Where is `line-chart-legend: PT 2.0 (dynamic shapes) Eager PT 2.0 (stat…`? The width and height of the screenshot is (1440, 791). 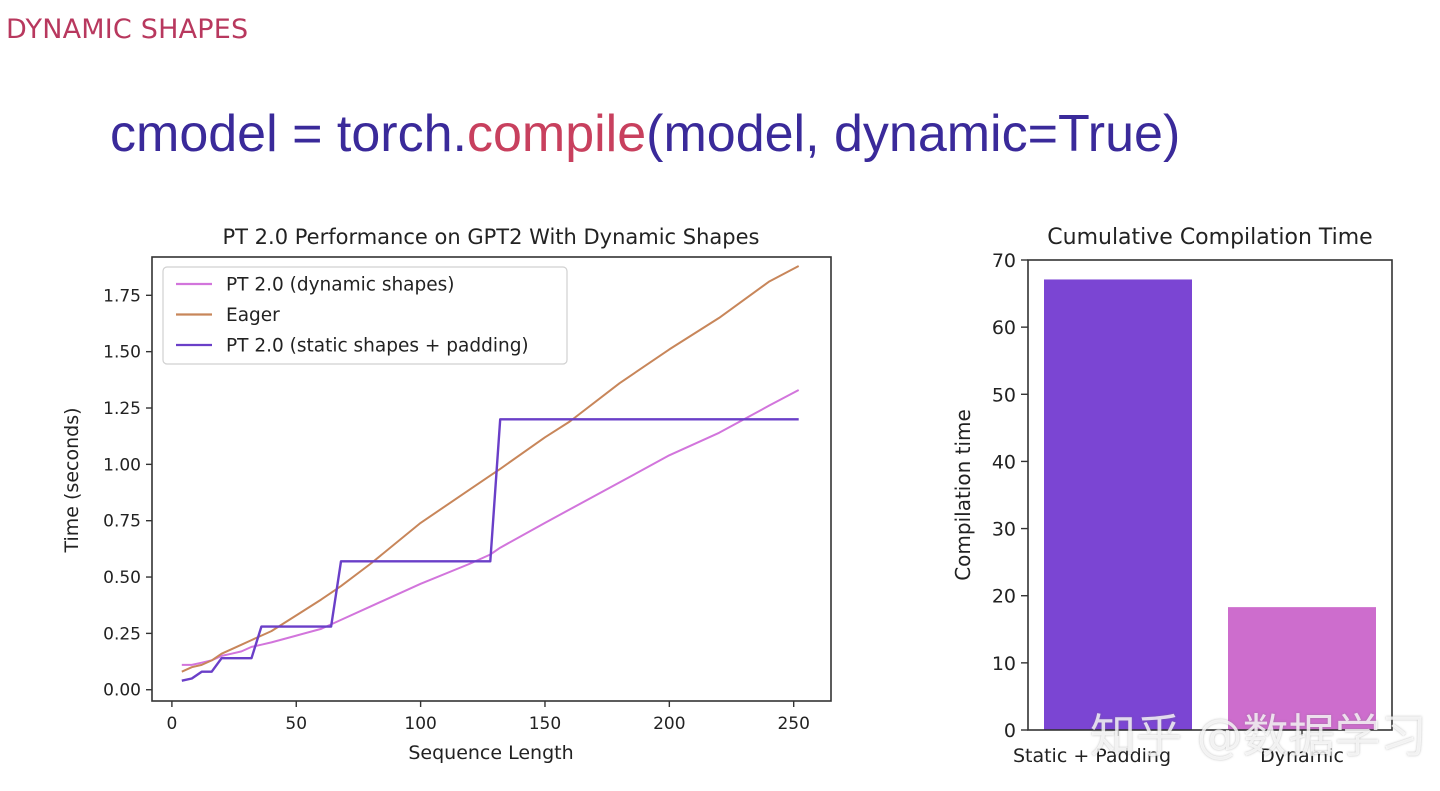 line-chart-legend: PT 2.0 (dynamic shapes) Eager PT 2.0 (stat… is located at coordinates (365, 315).